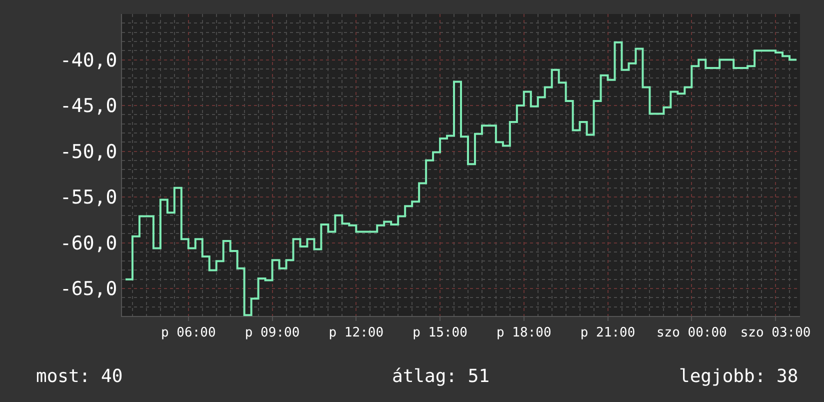  I want to click on y-tick-label: -45,0, so click(89, 106).